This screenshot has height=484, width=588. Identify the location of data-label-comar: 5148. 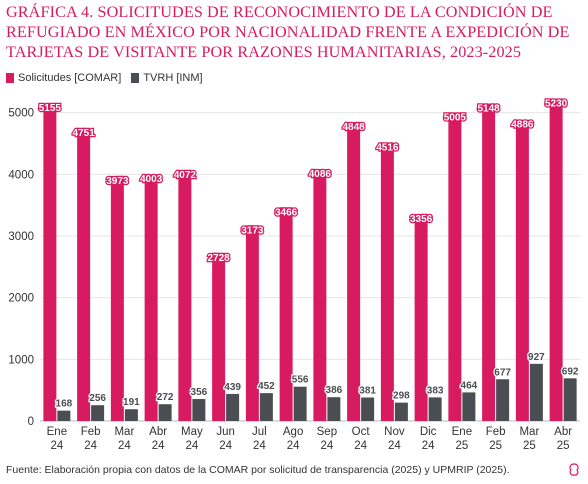
(489, 109).